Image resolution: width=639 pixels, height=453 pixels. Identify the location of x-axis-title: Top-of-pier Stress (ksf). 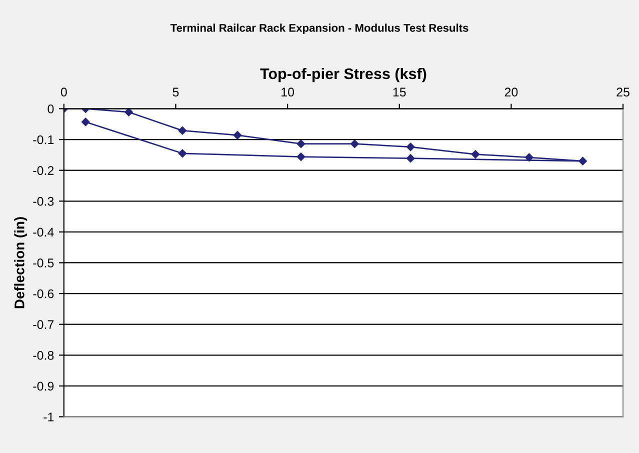
(343, 75).